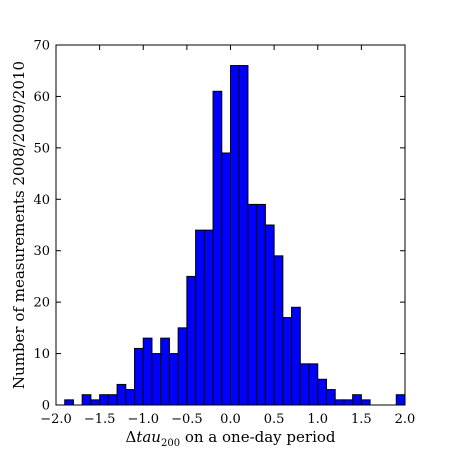 The height and width of the screenshot is (450, 450). I want to click on y-tick-label: 40, so click(41, 200).